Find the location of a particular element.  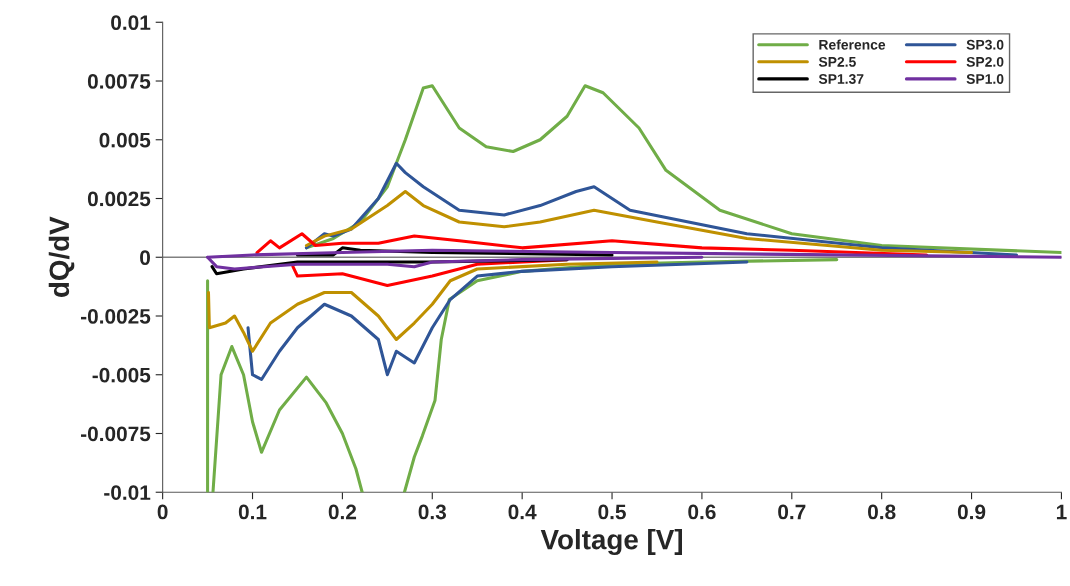

legend-label: SP3.0 is located at coordinates (985, 44).